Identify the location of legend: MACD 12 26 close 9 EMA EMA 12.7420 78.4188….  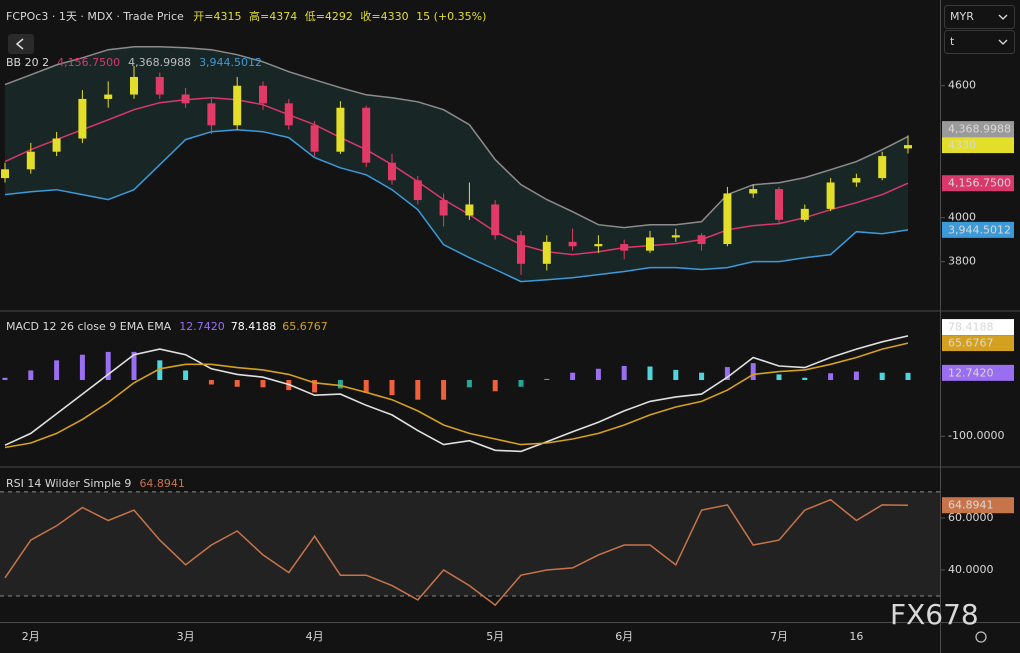
(167, 326).